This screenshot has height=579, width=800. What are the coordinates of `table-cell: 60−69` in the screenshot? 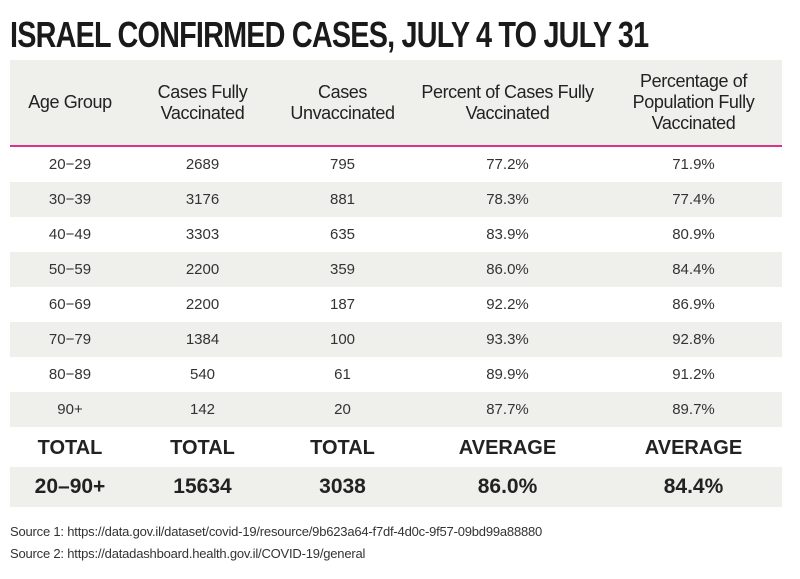 It's located at (70, 304).